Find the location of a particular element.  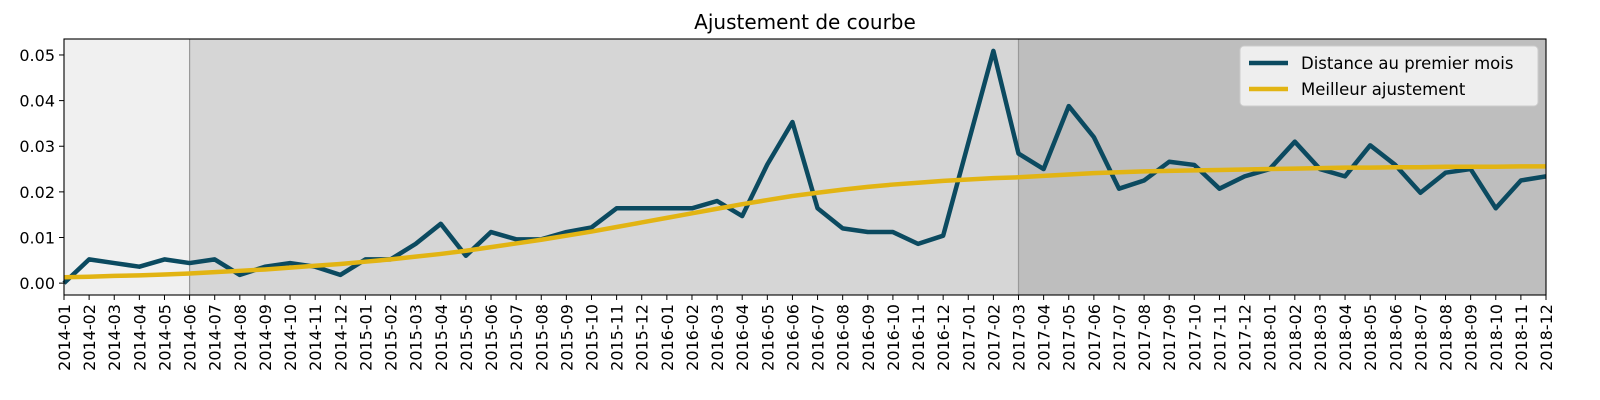

x-tick-label: 2016-05 is located at coordinates (767, 337).